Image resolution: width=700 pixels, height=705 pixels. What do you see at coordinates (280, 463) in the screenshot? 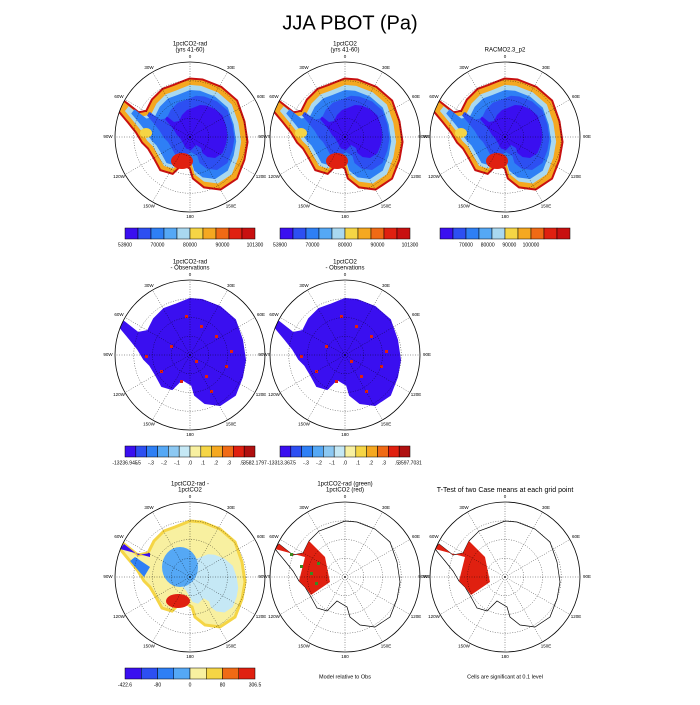
I see `colorbar-label: -13313.367` at bounding box center [280, 463].